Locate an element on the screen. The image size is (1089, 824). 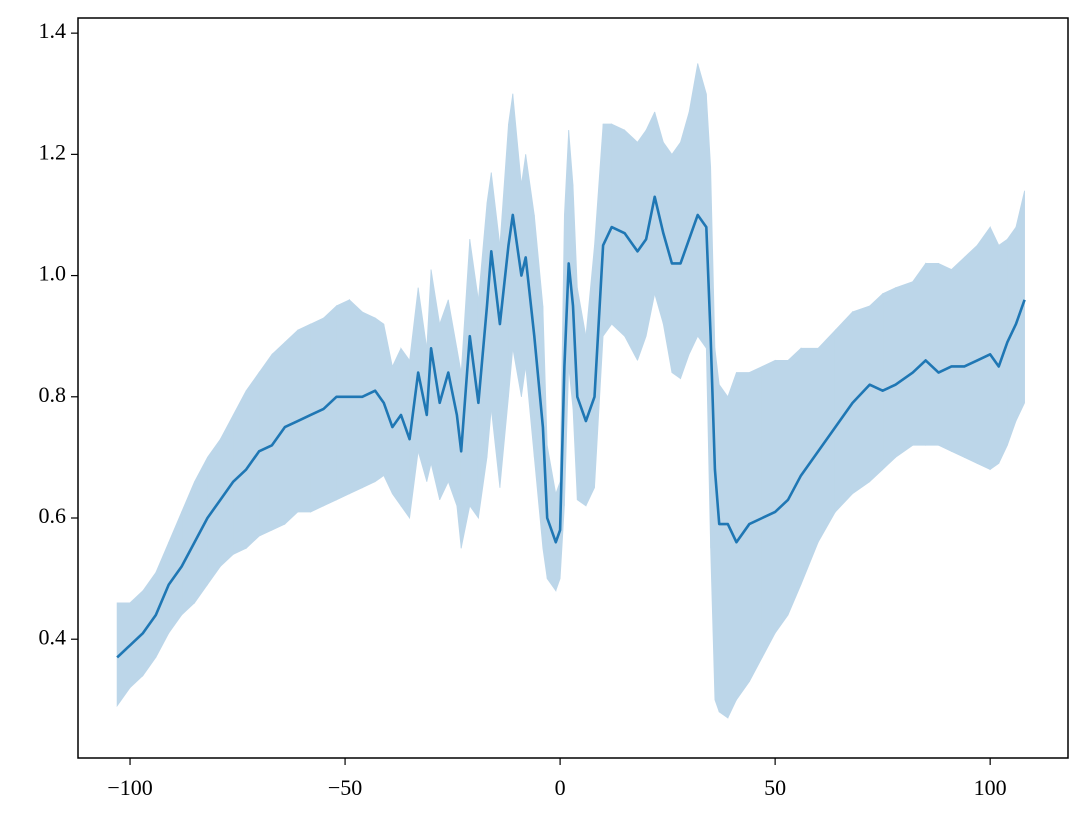
x-tick-label: 0 is located at coordinates (560, 787).